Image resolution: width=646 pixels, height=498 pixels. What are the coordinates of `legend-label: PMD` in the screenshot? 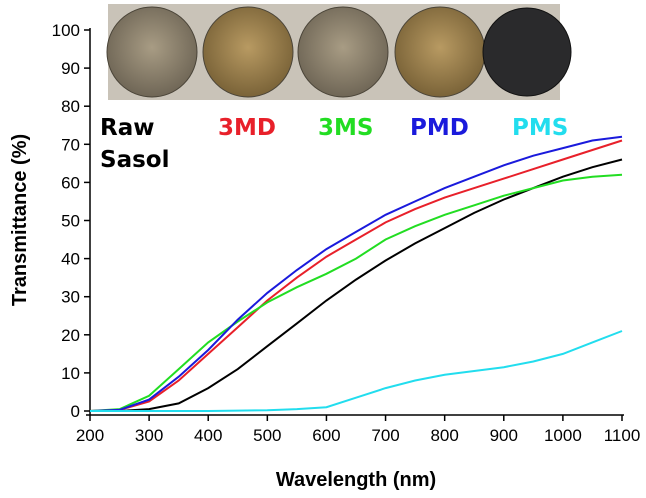 It's located at (439, 128).